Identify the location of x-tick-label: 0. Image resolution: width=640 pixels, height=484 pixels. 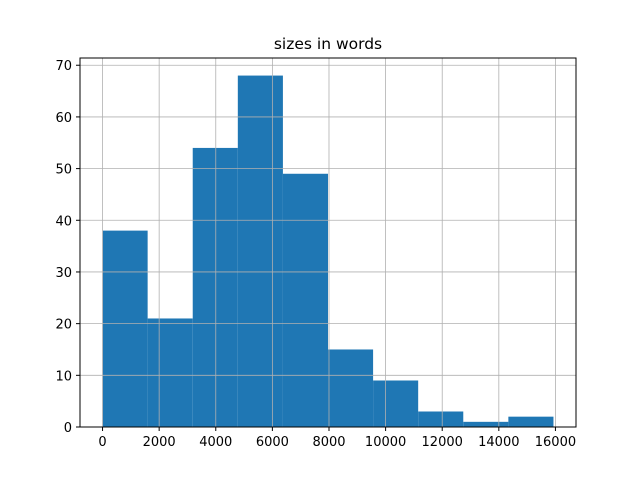
(102, 442).